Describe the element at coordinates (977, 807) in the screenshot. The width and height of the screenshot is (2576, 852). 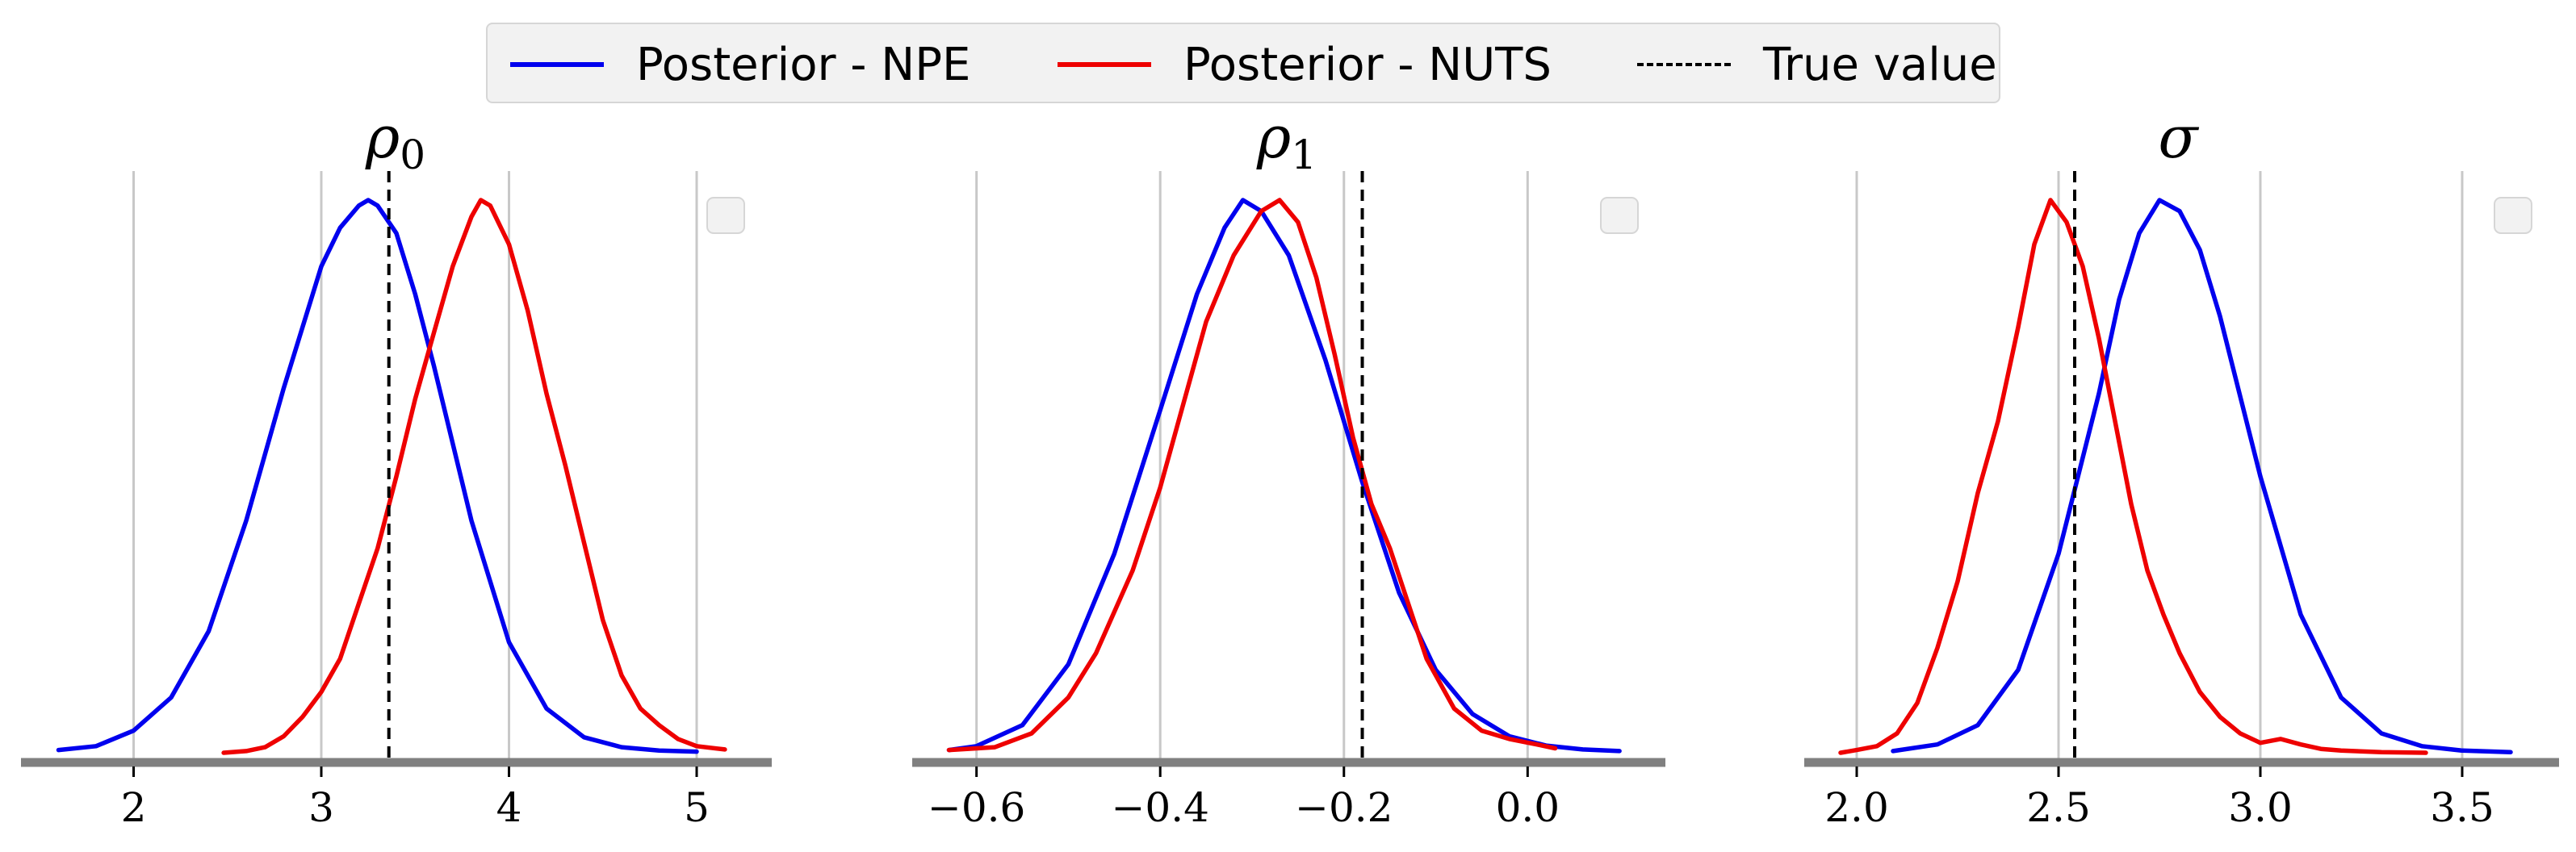
I see `x-tick-label-0: −0.6` at that location.